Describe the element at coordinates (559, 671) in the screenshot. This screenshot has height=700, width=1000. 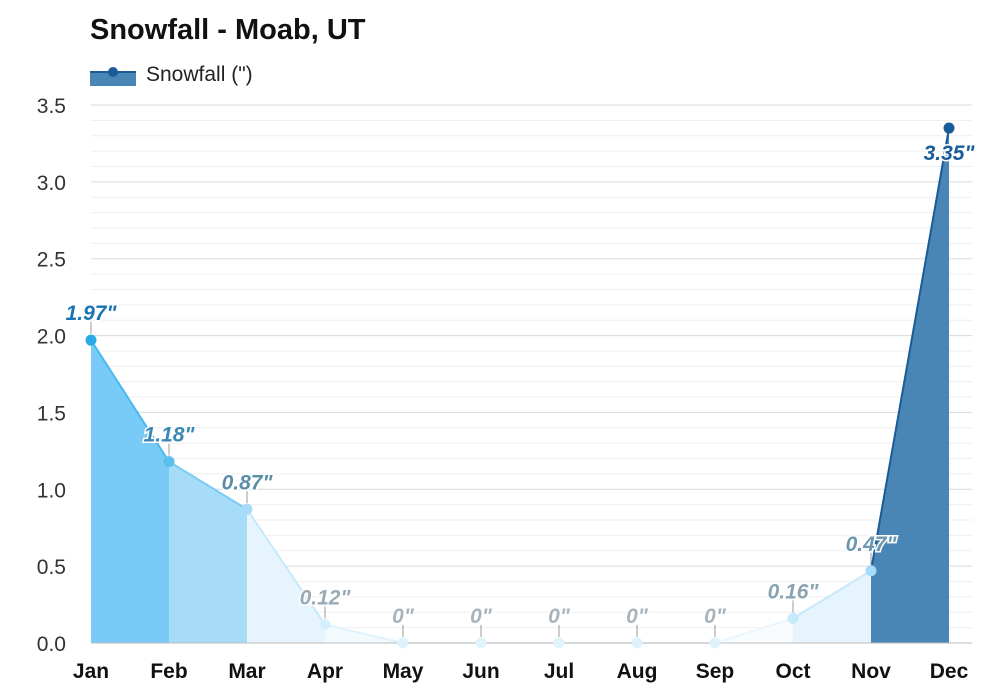
I see `x-tick-label: Jul` at that location.